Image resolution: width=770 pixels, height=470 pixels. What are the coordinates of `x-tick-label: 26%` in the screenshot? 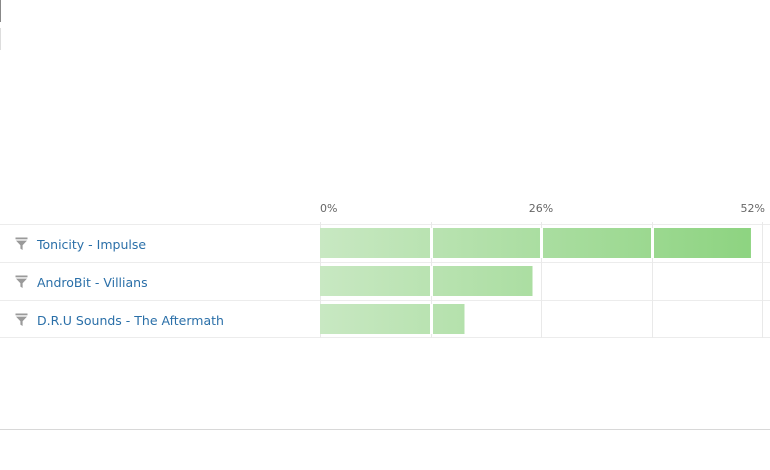 It's located at (541, 208).